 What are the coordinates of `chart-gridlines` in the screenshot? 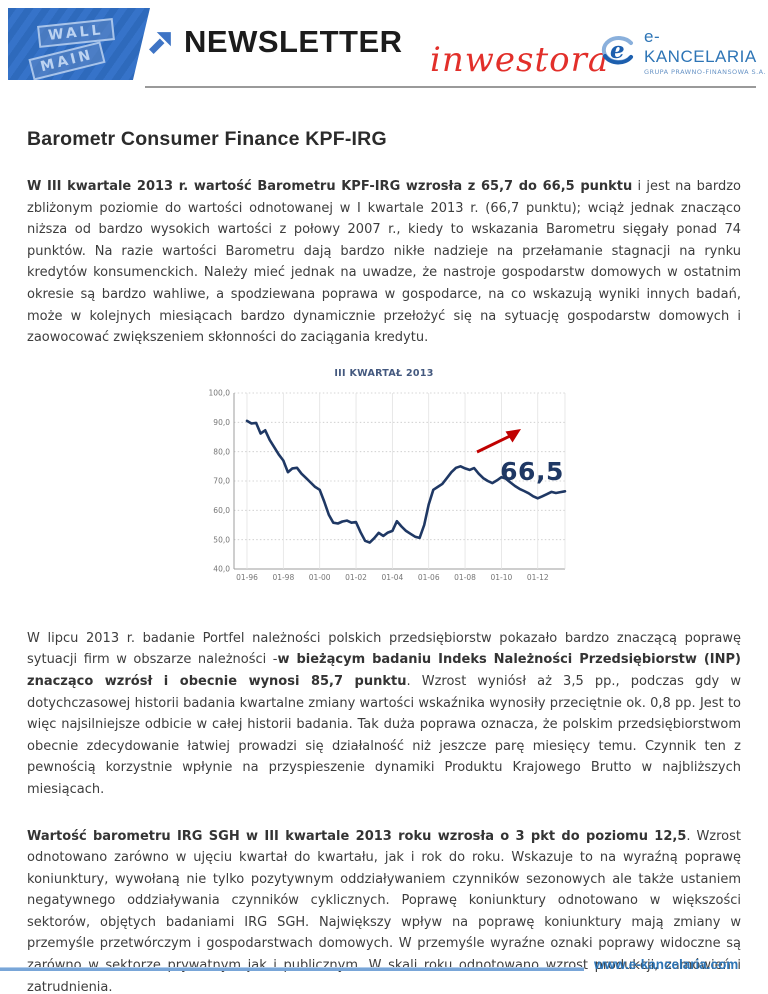 It's located at (399, 481).